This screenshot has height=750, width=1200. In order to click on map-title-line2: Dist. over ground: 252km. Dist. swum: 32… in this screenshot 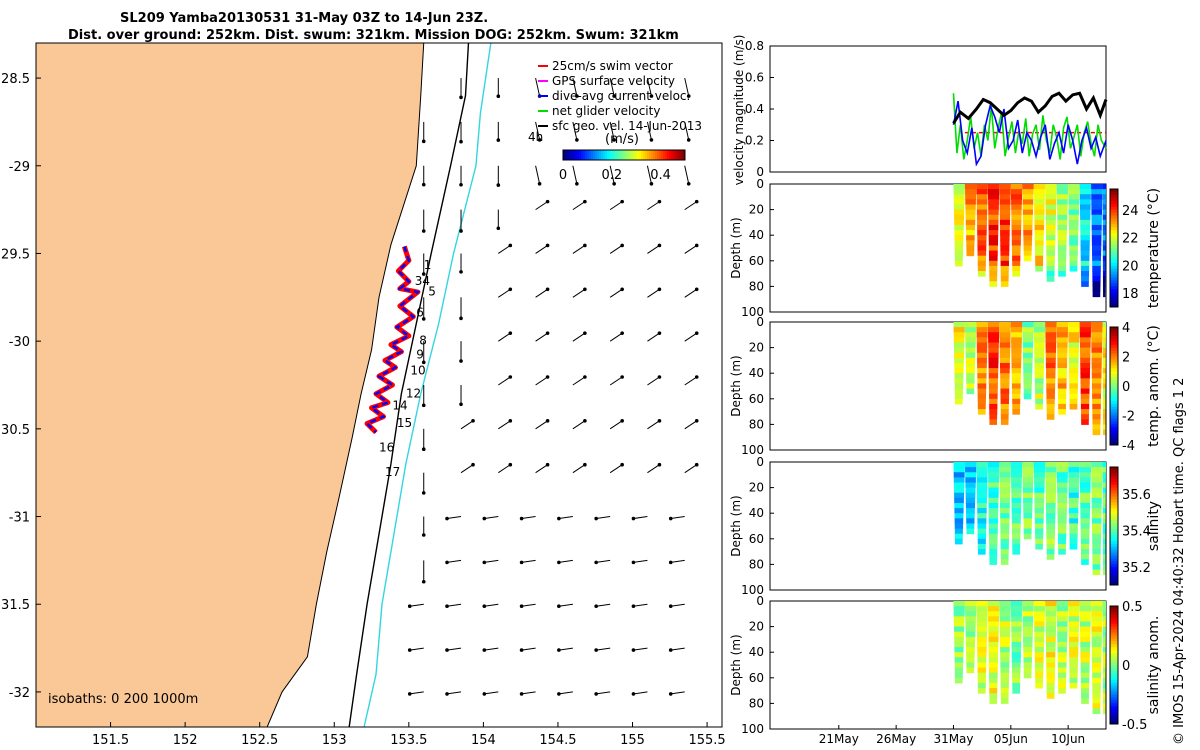, I will do `click(373, 35)`.